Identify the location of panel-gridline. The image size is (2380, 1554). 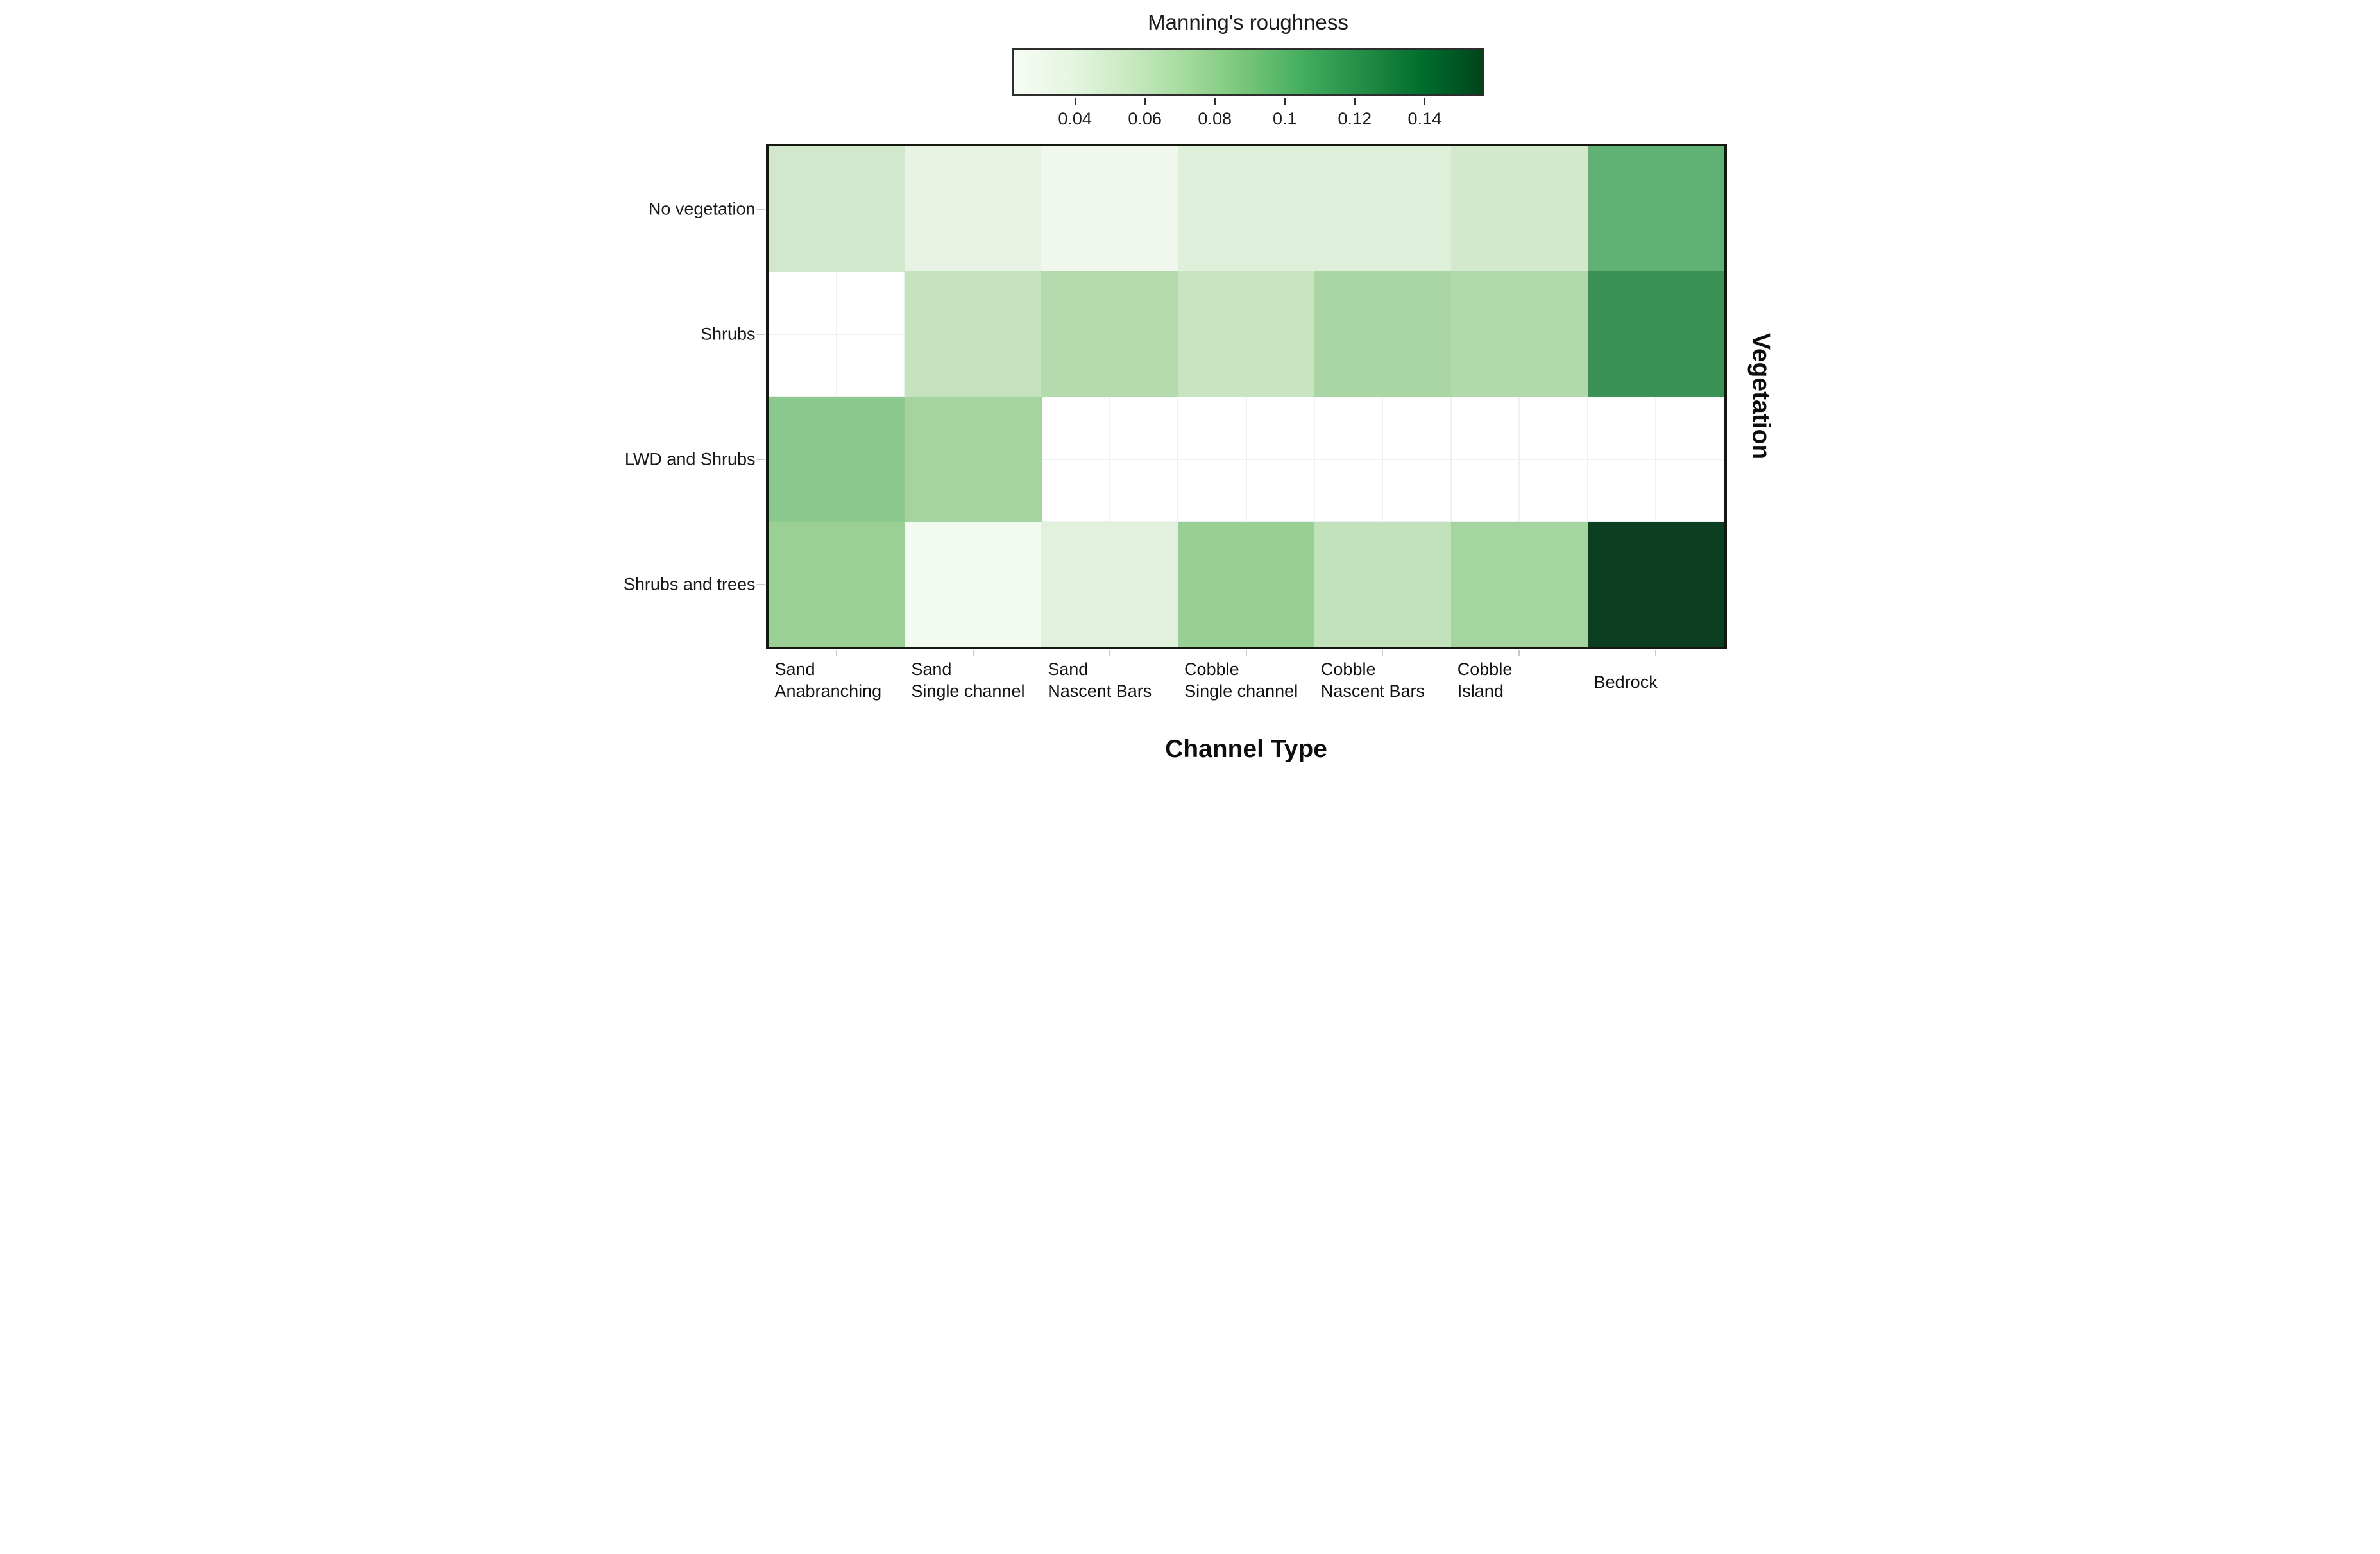
(1246, 459).